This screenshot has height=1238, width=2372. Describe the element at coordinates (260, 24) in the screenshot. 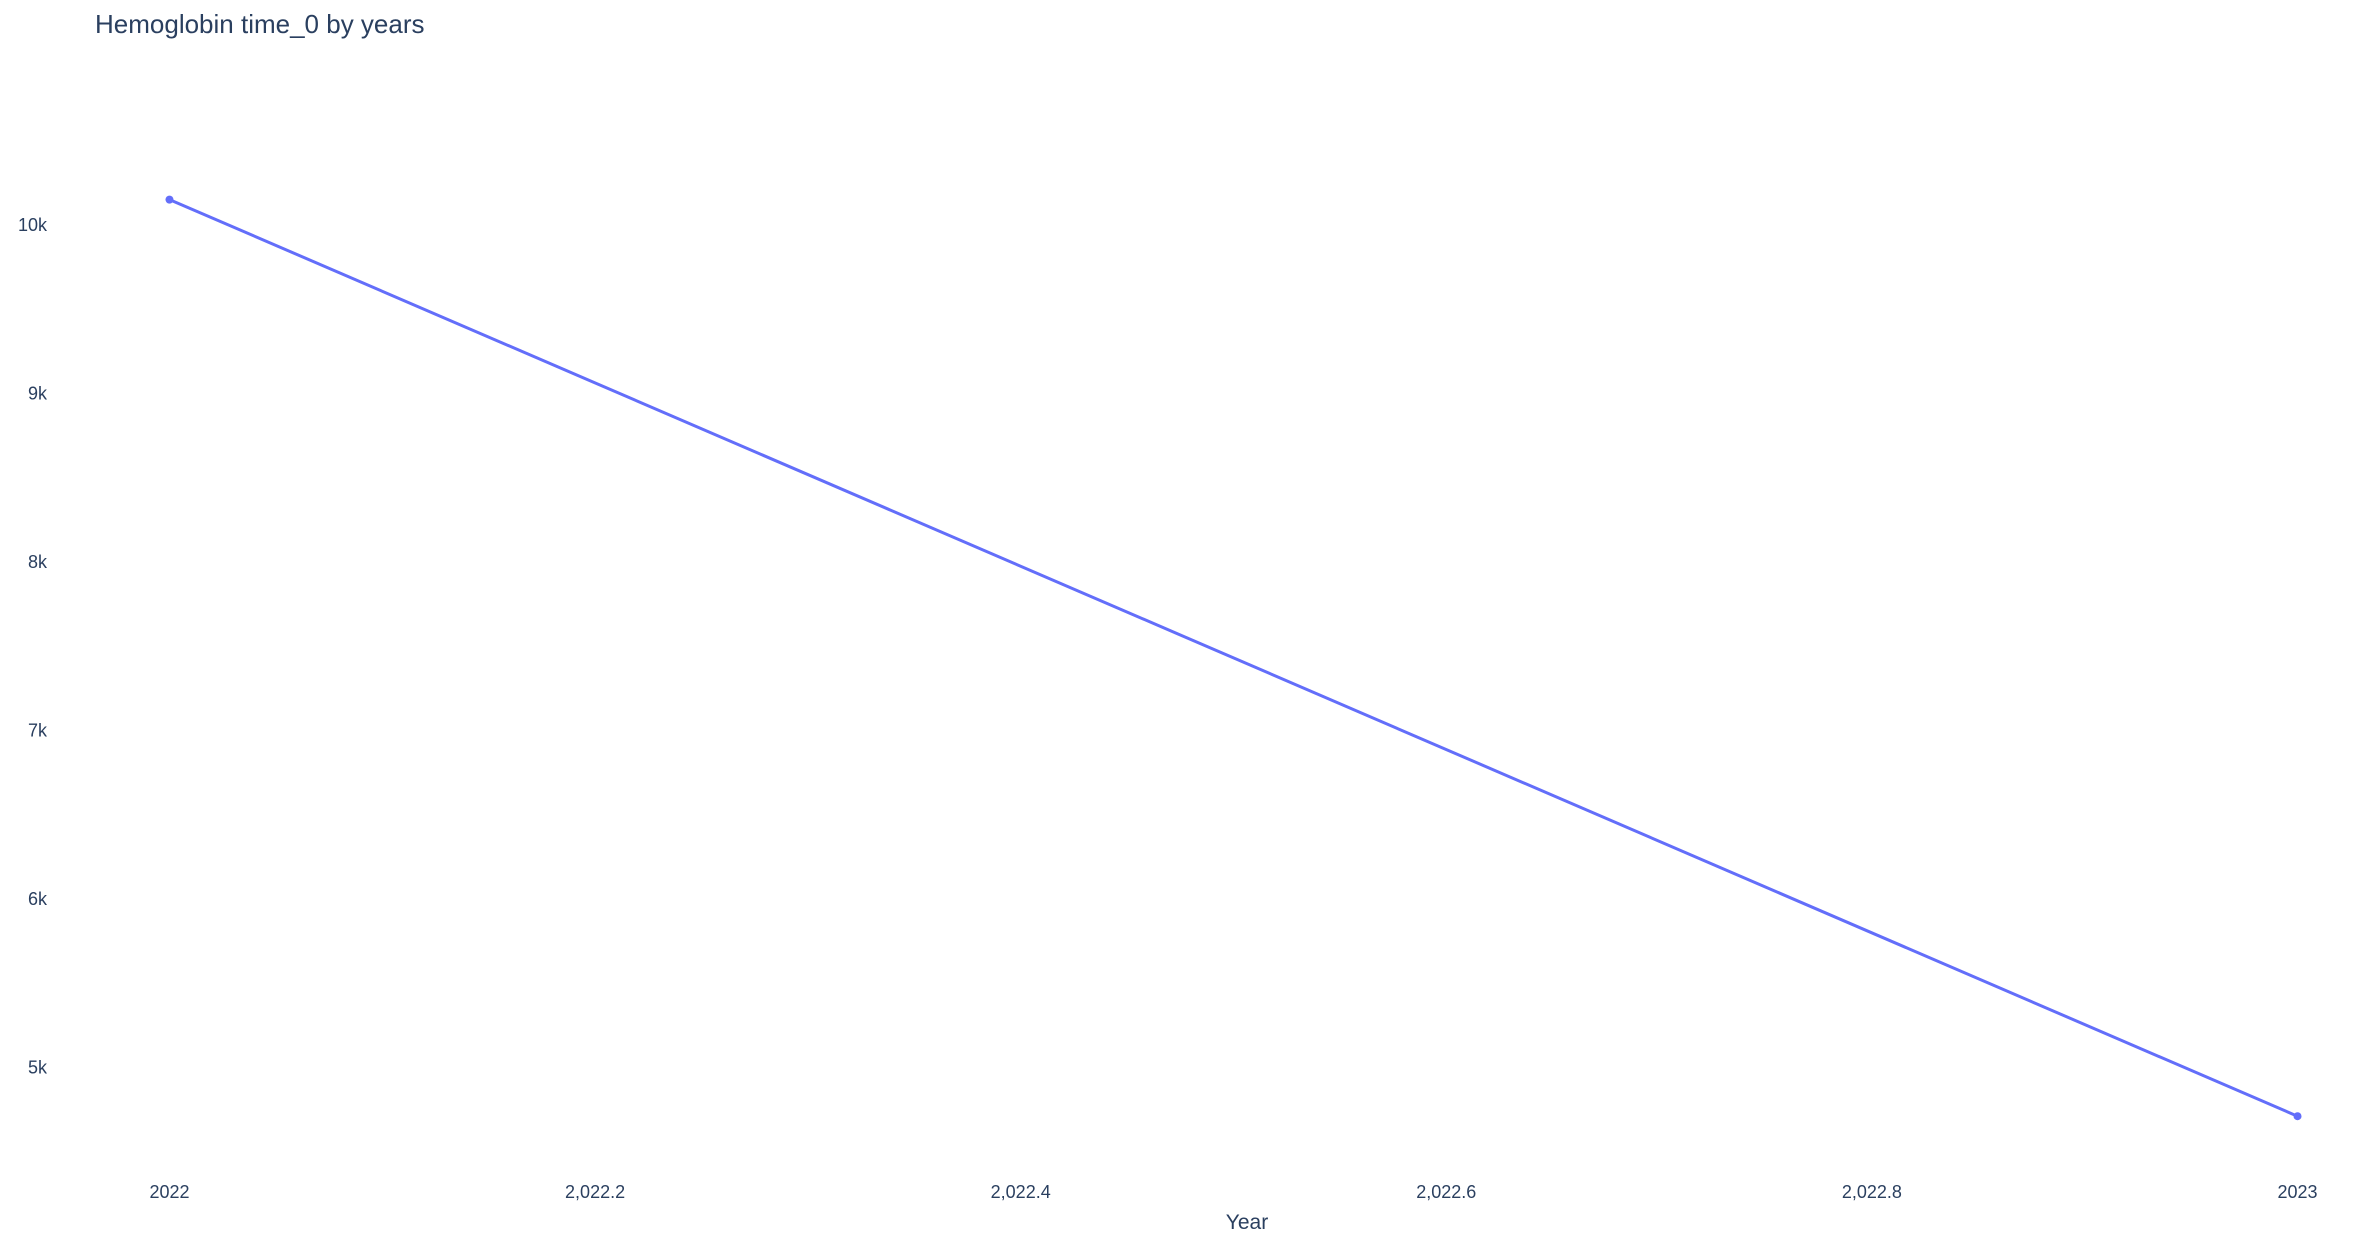

I see `chart-title: Hemoglobin time_0 by years` at that location.